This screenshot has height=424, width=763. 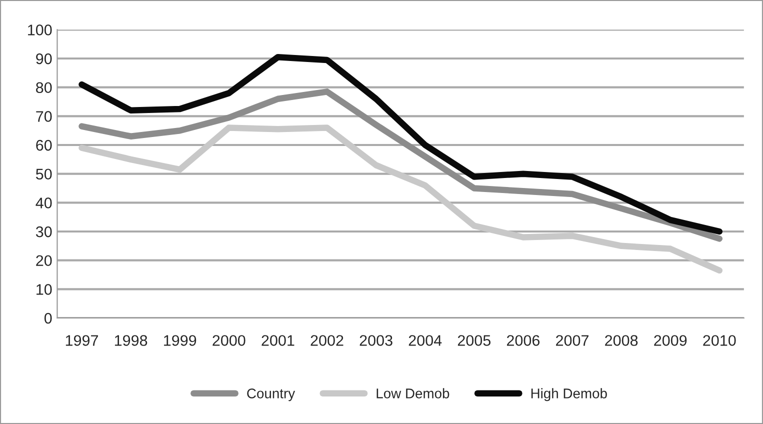 I want to click on x-tick-label: 2004, so click(x=425, y=340).